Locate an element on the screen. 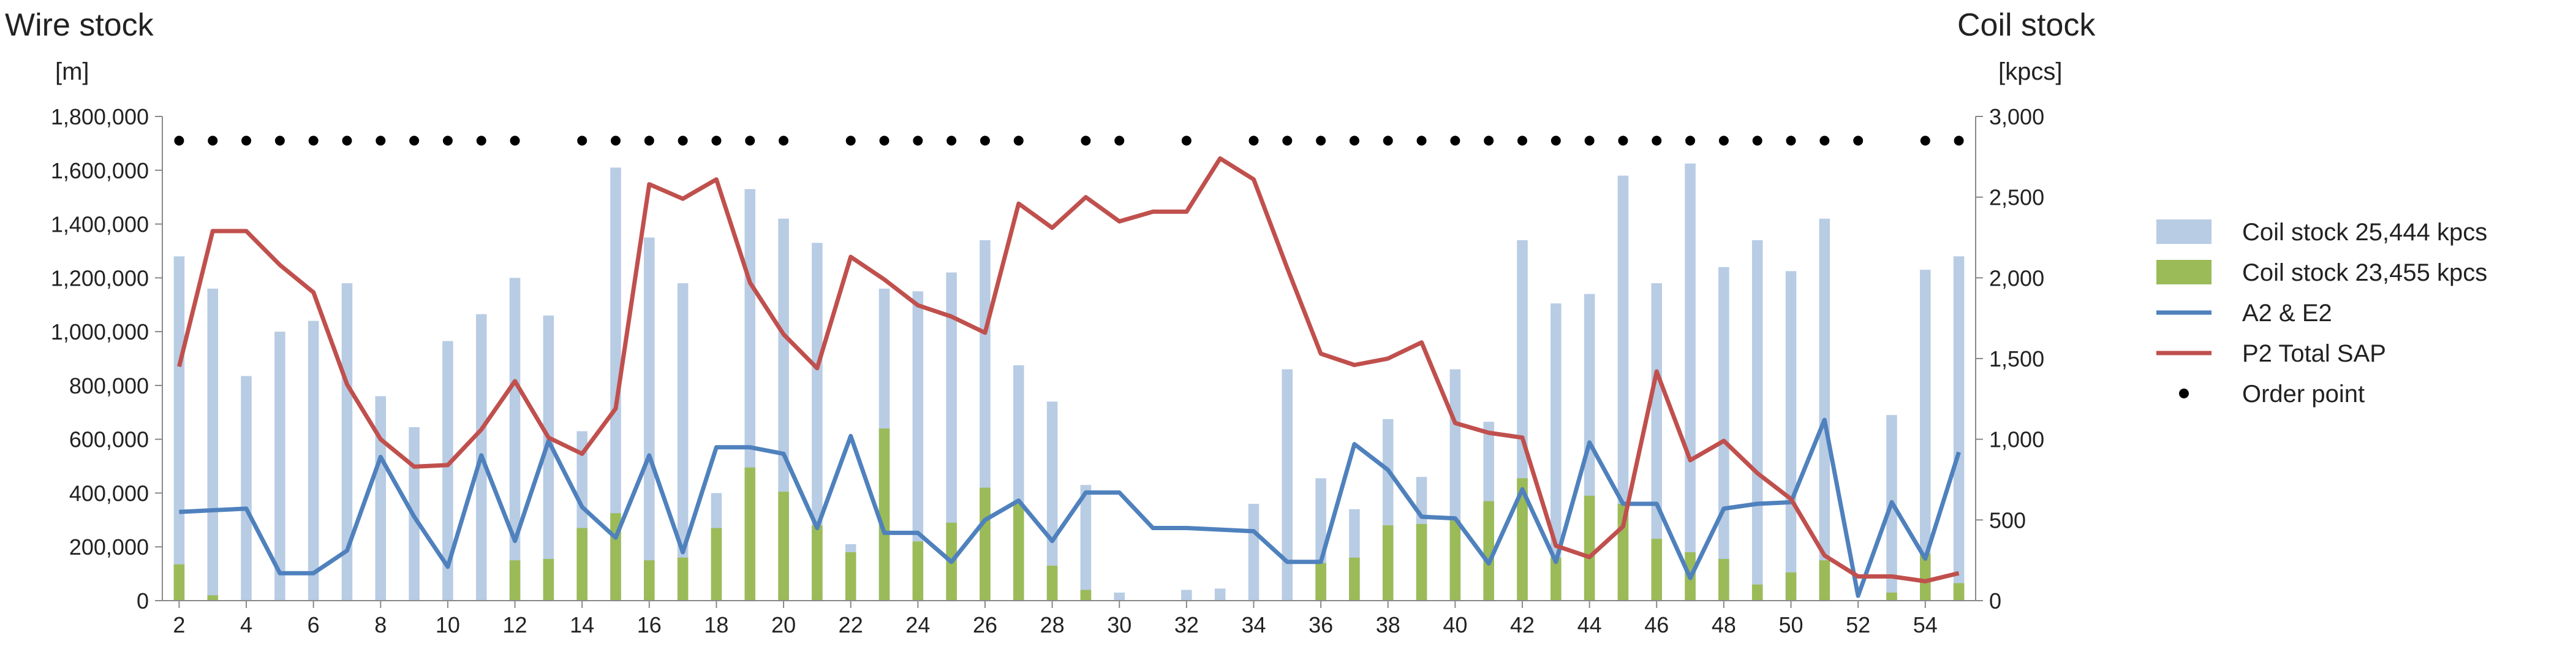  x-tick-label: 6 is located at coordinates (314, 624).